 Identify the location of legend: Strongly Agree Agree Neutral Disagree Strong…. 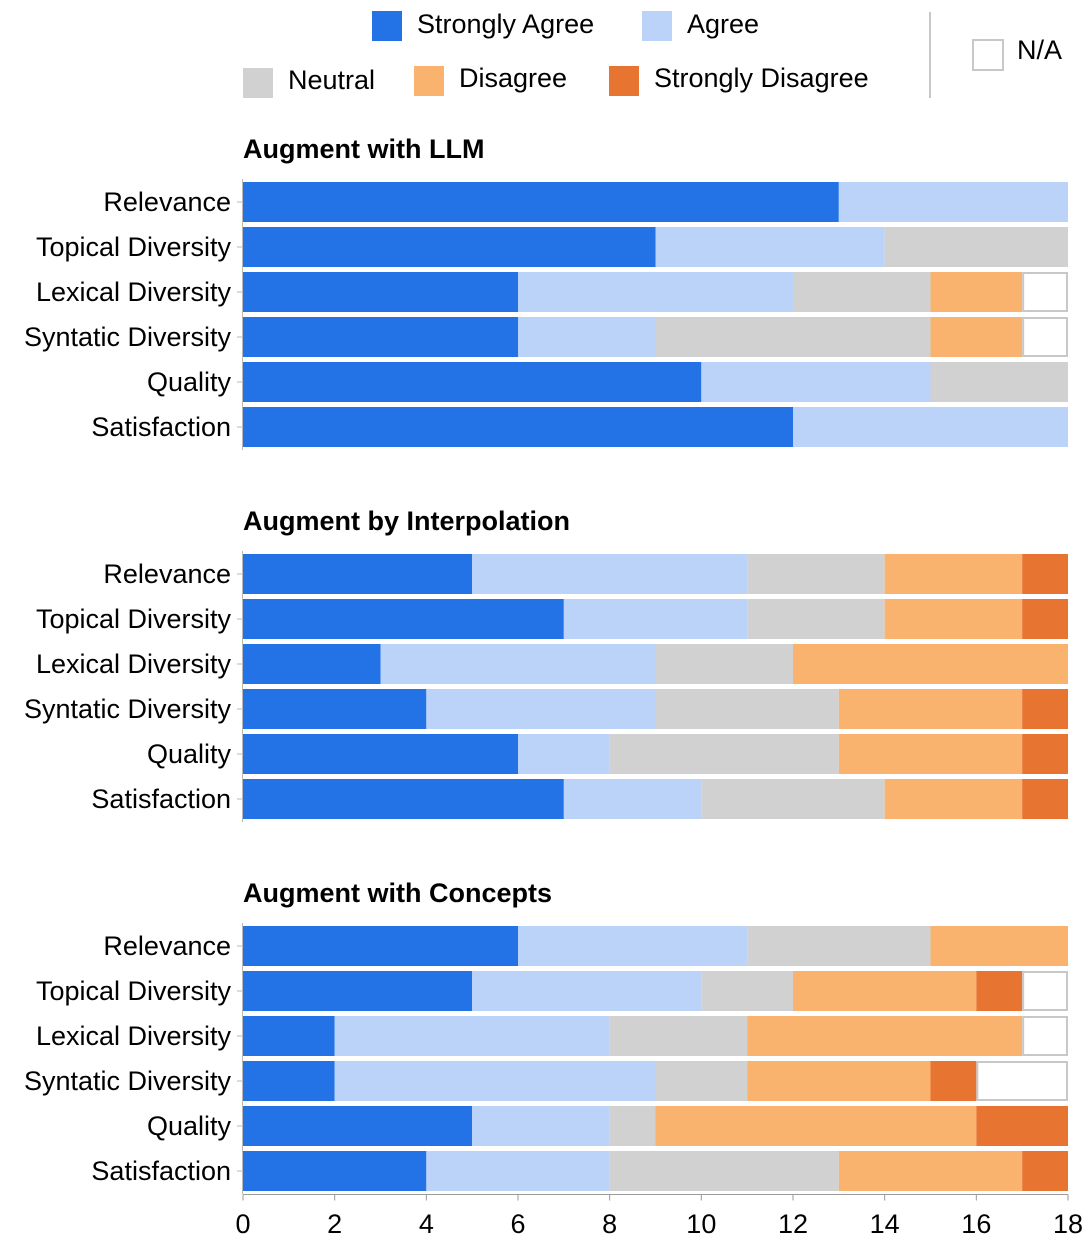
(652, 53).